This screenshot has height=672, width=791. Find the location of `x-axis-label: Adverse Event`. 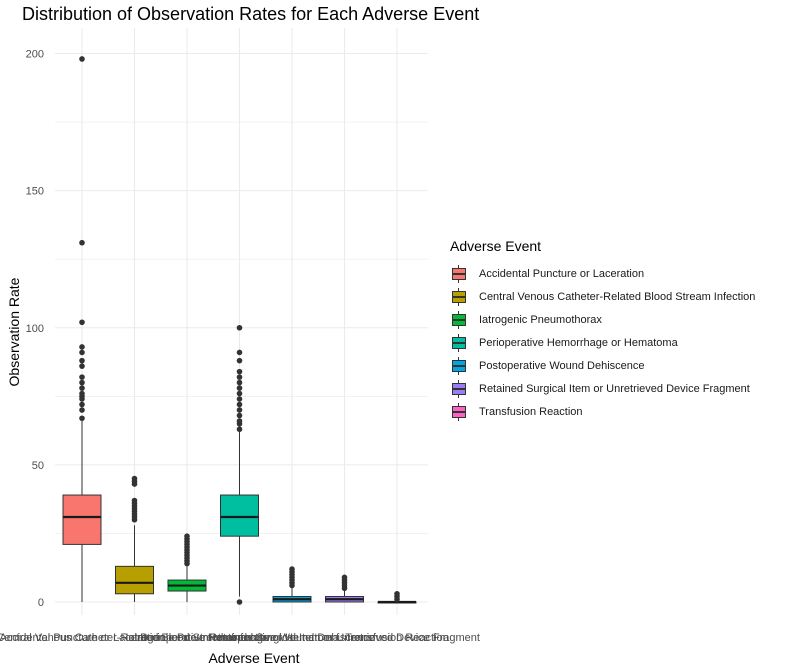

x-axis-label: Adverse Event is located at coordinates (254, 658).